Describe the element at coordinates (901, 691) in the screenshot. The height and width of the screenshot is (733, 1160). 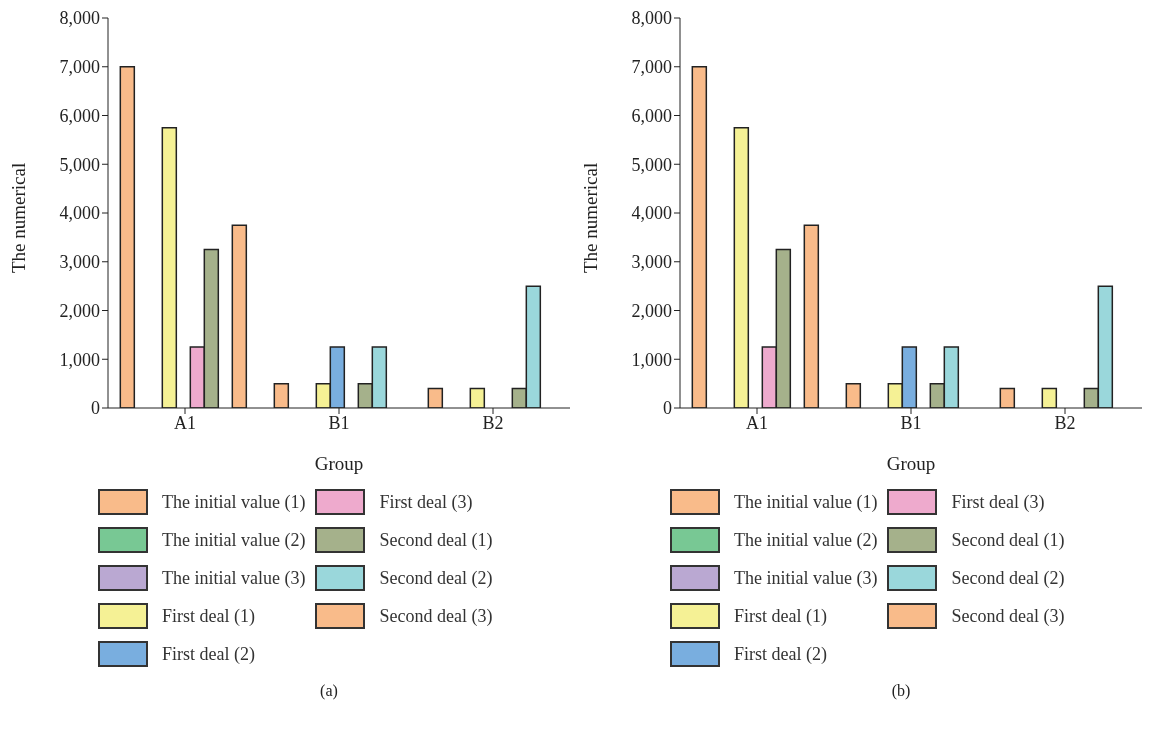
I see `text: (b)` at that location.